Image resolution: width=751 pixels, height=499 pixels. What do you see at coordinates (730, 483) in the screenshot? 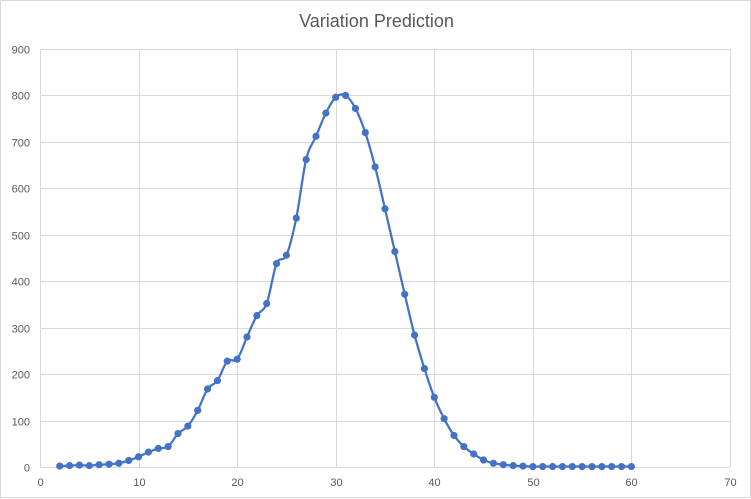
I see `x-tick-label: 70` at bounding box center [730, 483].